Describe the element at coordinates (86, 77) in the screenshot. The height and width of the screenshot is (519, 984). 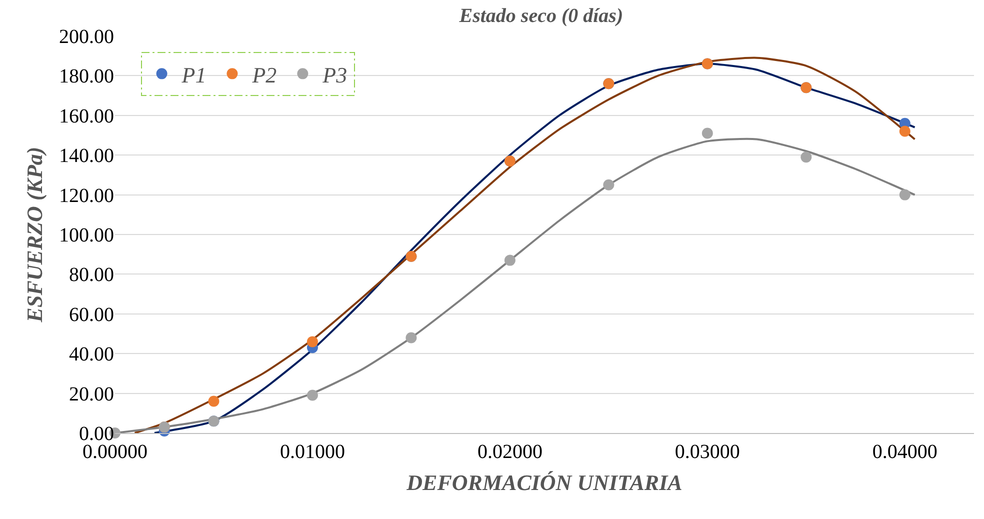
I see `y-tick-label: 180.00` at that location.